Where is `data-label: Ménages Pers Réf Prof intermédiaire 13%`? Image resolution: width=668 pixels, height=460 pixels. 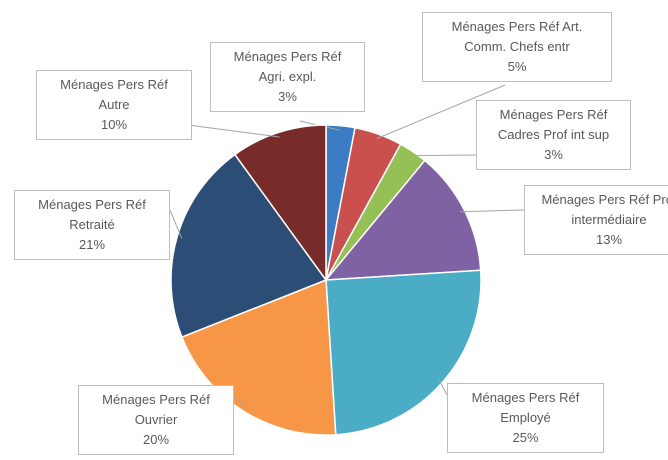 data-label: Ménages Pers Réf Prof intermédiaire 13% is located at coordinates (596, 220).